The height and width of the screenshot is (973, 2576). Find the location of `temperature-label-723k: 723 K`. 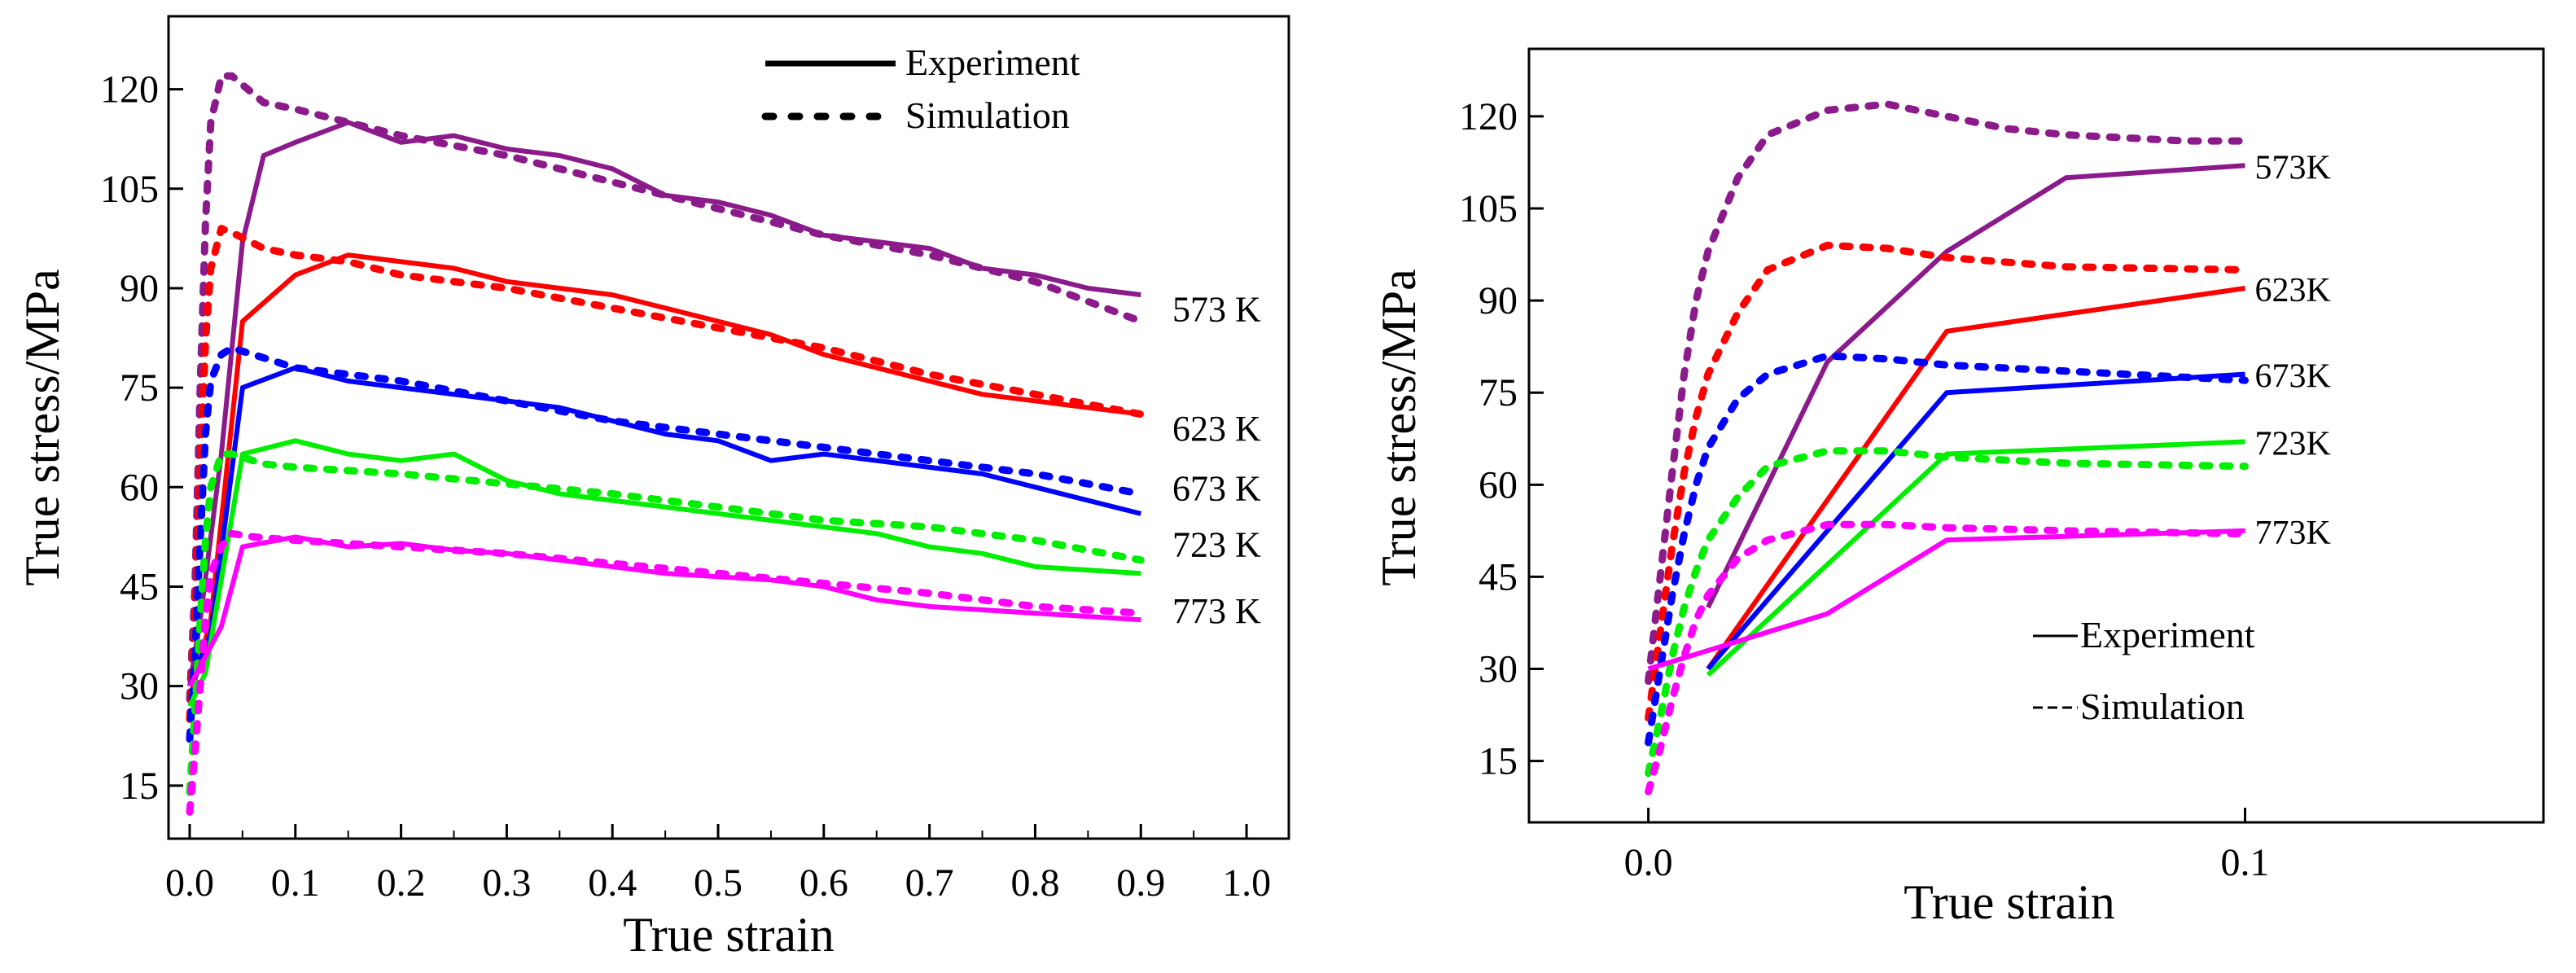

temperature-label-723k: 723 K is located at coordinates (1216, 545).